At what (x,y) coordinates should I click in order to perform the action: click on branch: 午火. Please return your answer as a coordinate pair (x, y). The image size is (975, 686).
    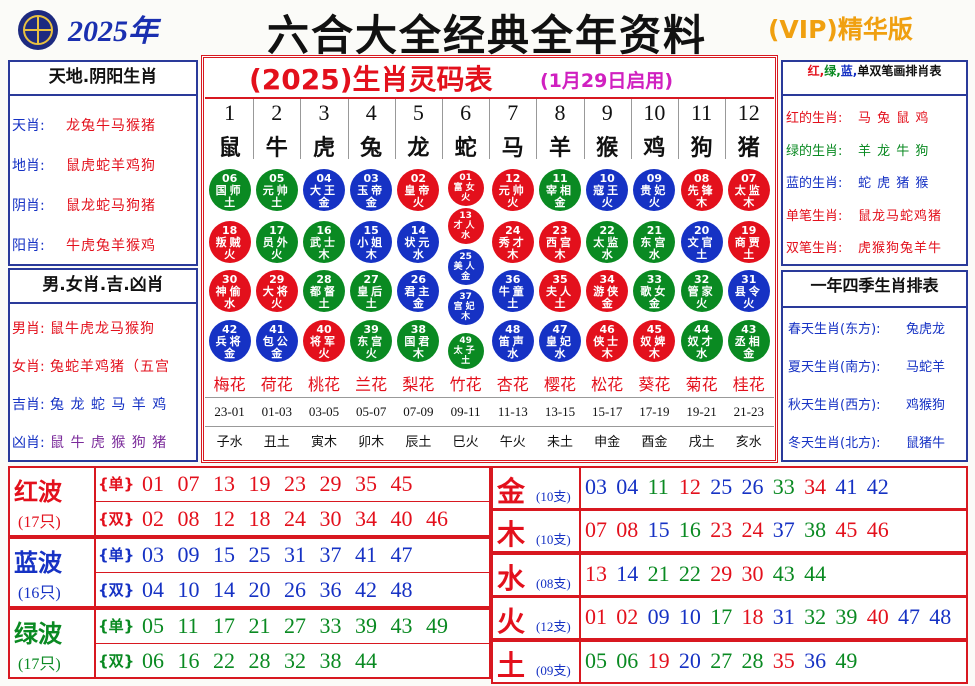
    Looking at the image, I should click on (512, 442).